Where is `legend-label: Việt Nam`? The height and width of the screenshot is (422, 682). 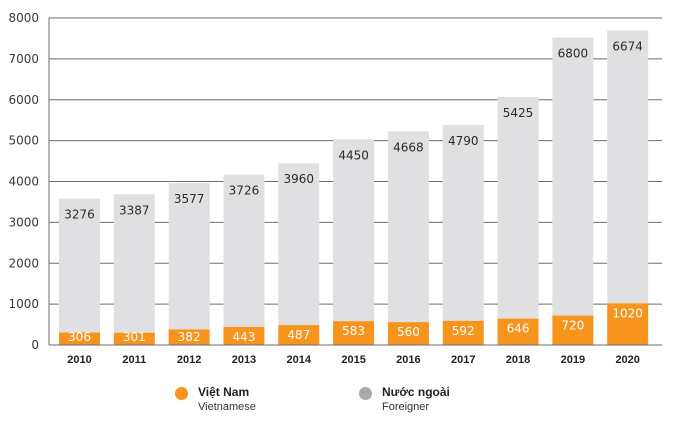 legend-label: Việt Nam is located at coordinates (224, 392).